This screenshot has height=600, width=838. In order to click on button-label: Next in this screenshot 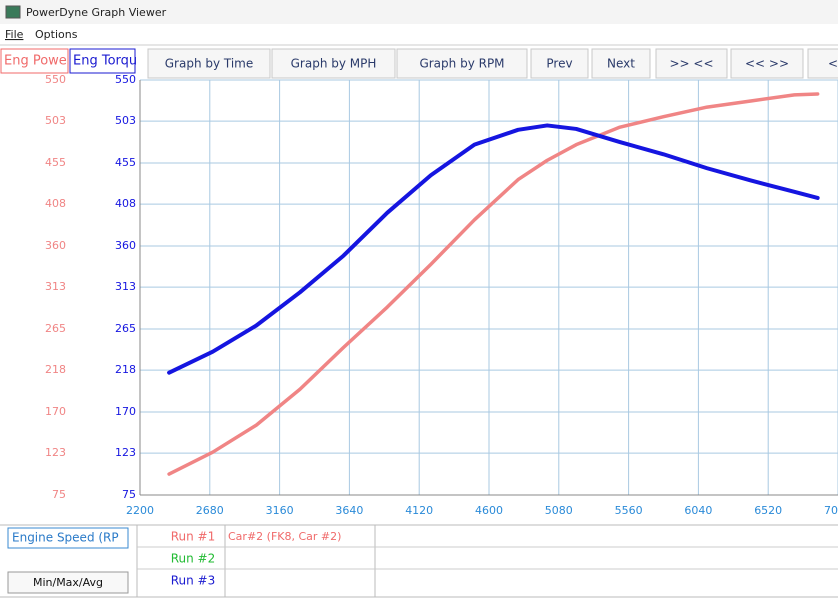, I will do `click(621, 64)`.